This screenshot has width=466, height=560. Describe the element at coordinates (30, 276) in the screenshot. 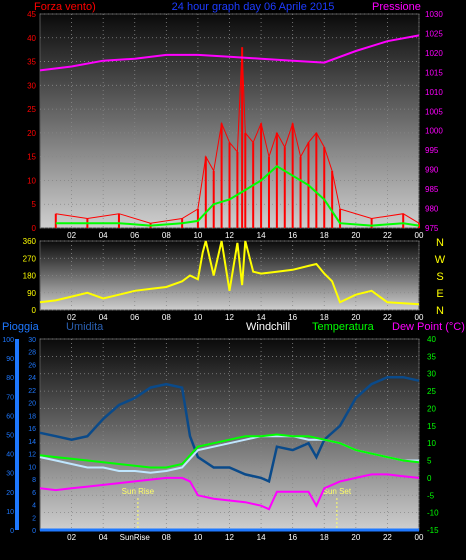

I see `direction-y-tick: 180` at that location.